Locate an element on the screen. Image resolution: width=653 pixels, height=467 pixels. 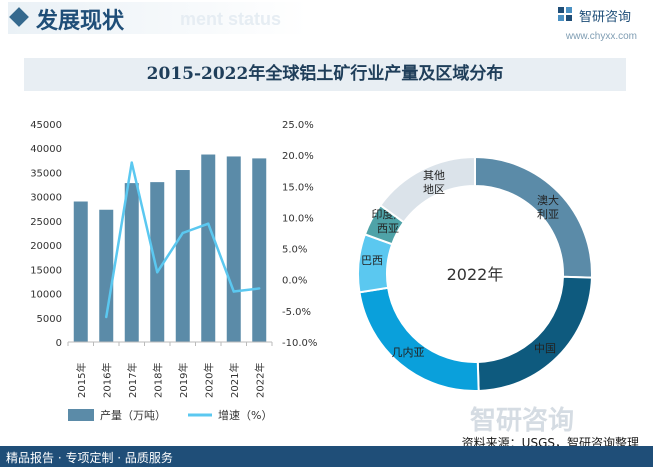
x-tick-label: 2021年 is located at coordinates (234, 380).